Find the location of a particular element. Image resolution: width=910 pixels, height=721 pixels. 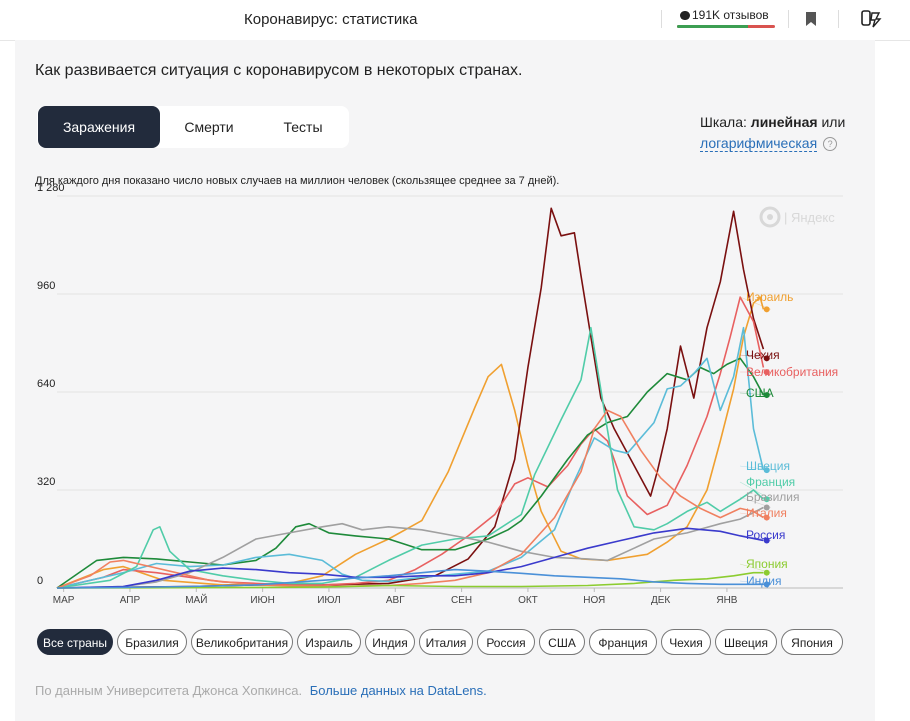

filter-chip: Все страны is located at coordinates (75, 642).